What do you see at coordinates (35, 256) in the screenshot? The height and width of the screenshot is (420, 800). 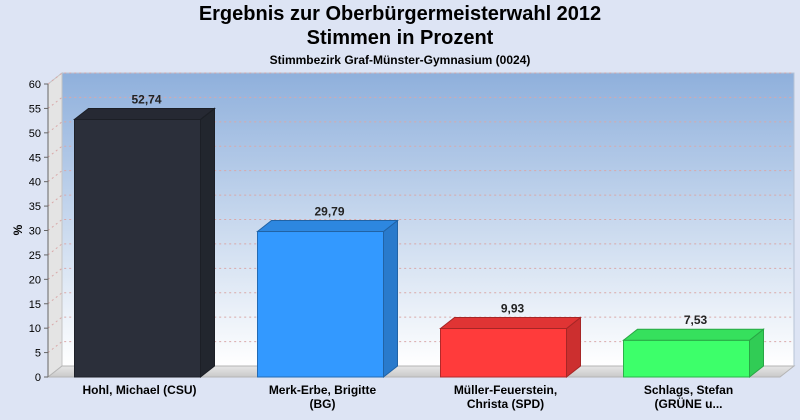 I see `y-tick-label: 25` at bounding box center [35, 256].